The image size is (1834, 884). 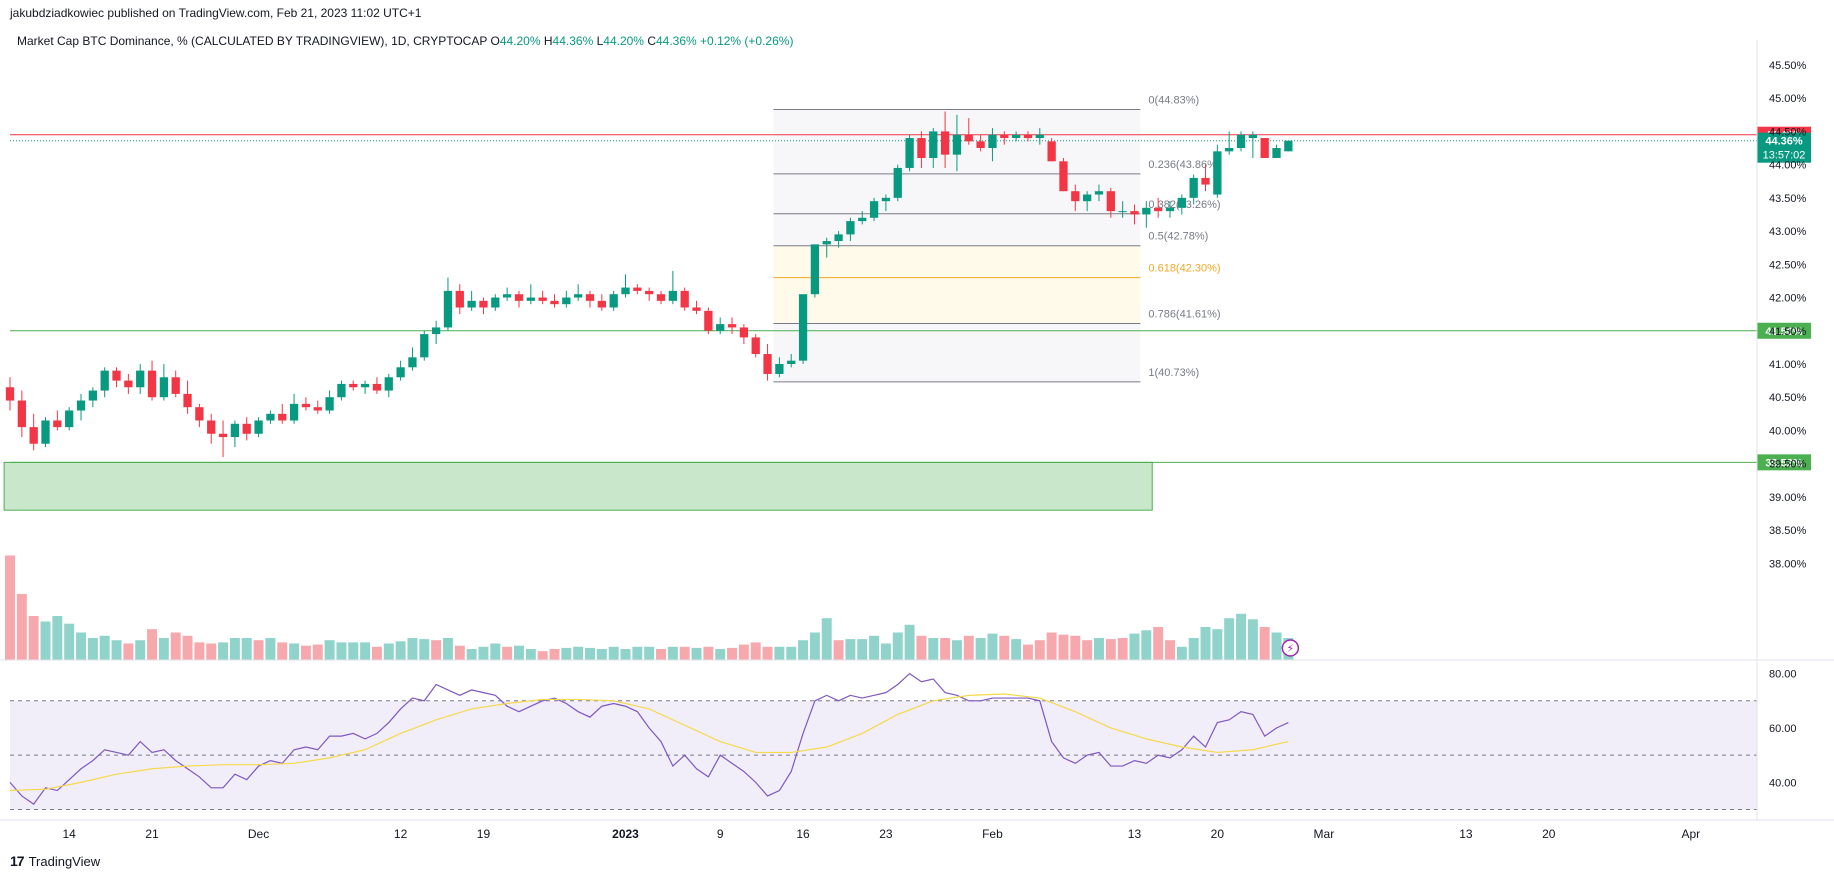 I want to click on ohlc-low-label: L, so click(x=600, y=41).